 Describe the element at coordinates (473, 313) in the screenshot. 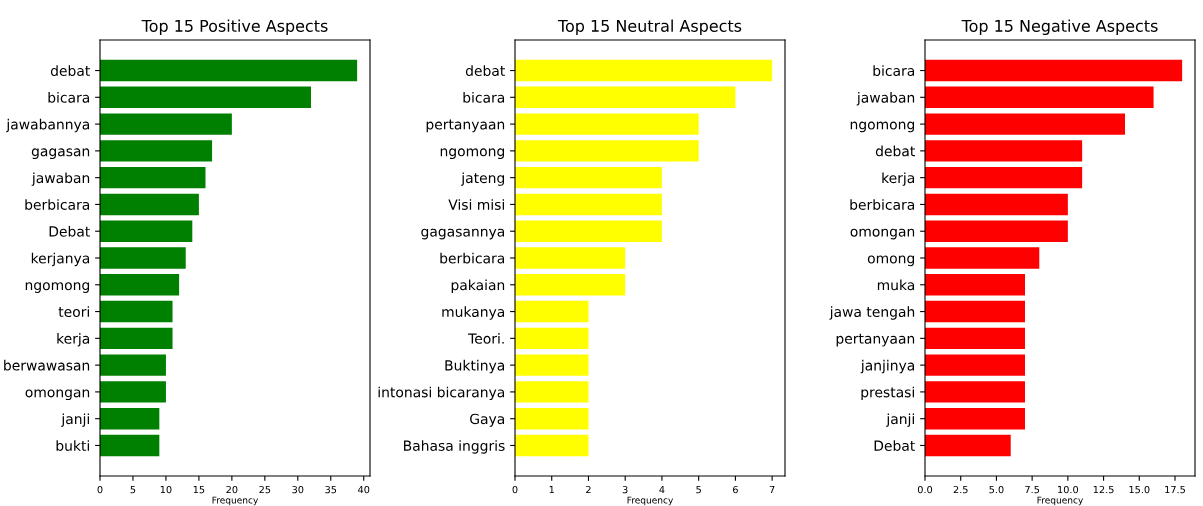

I see `y-tick-label: mukanya` at that location.